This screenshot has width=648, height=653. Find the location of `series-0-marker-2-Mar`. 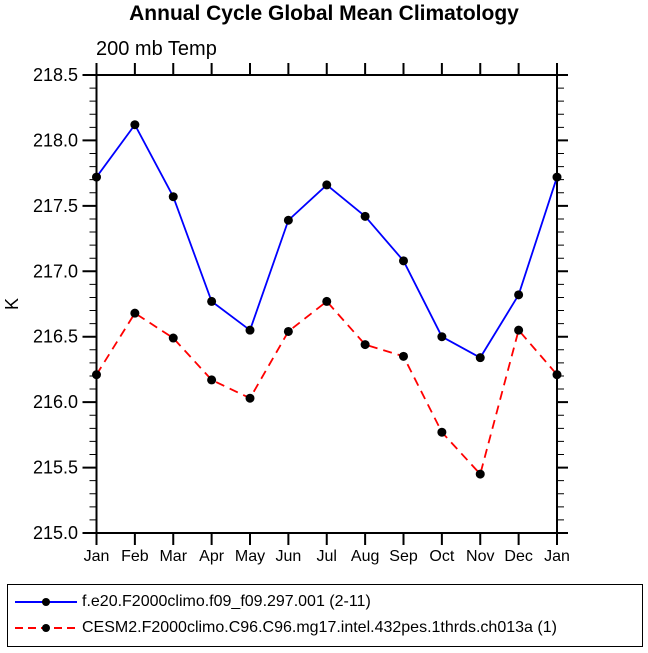

series-0-marker-2-Mar is located at coordinates (173, 197).